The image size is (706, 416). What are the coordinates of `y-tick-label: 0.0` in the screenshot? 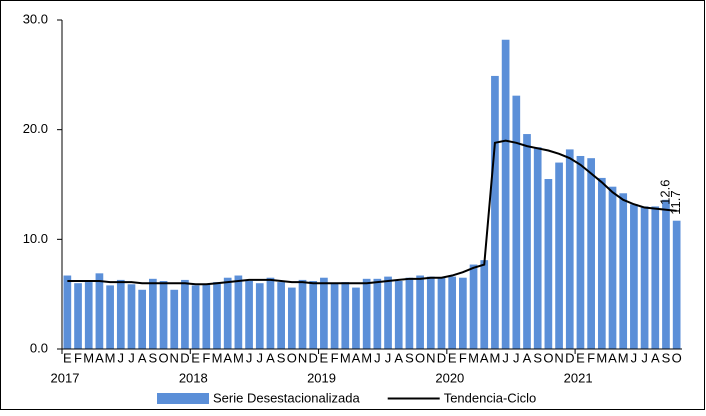 It's located at (39, 347).